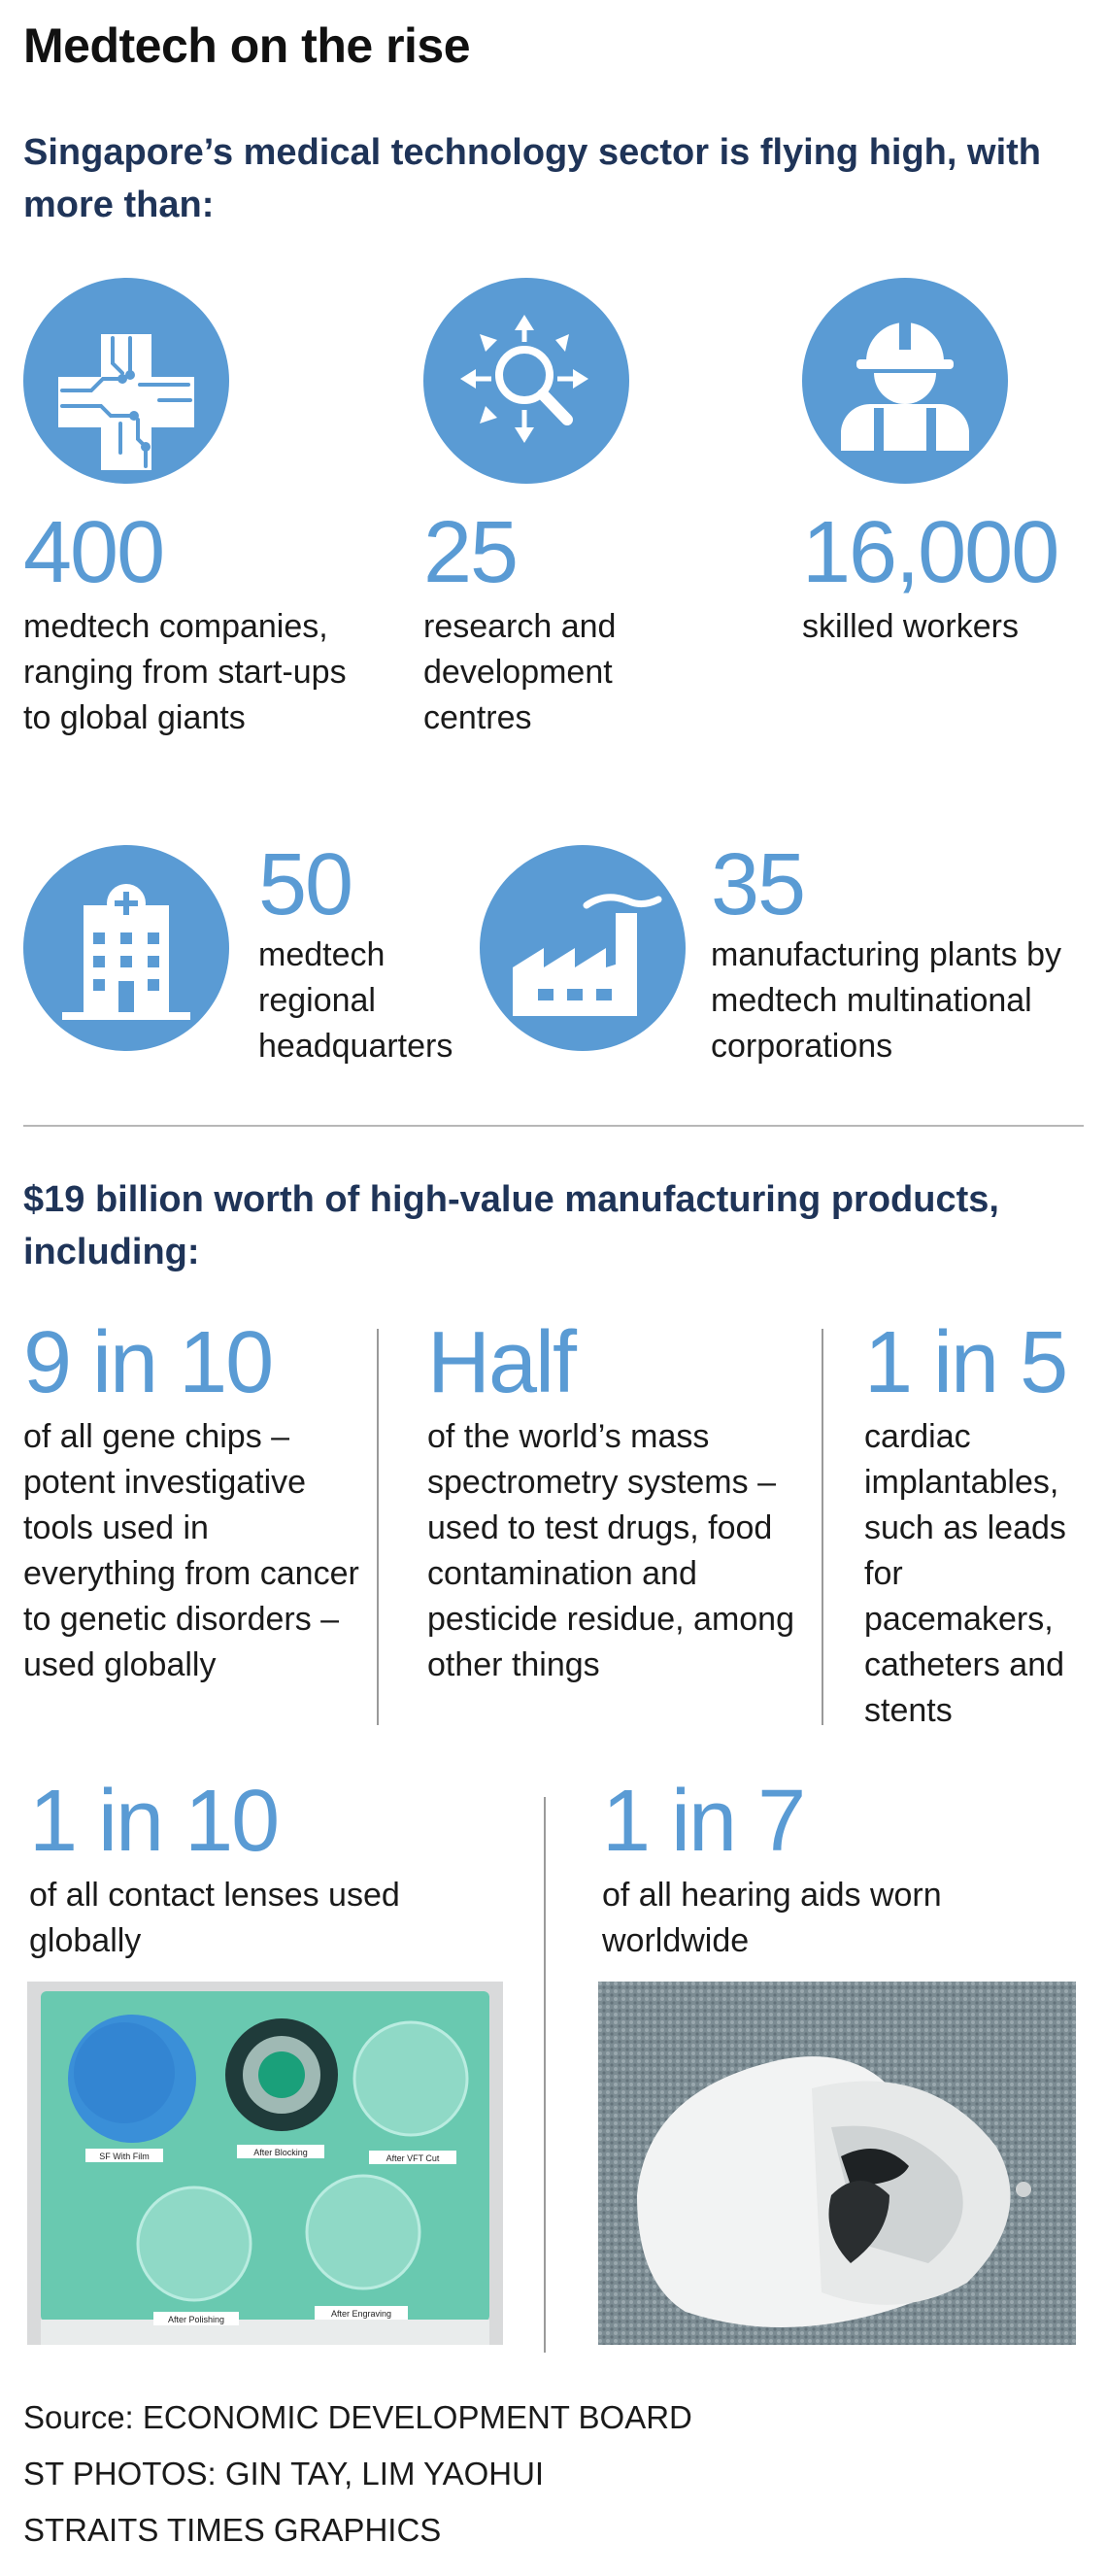 The height and width of the screenshot is (2576, 1107). What do you see at coordinates (526, 381) in the screenshot?
I see `research-magnifier-icon` at bounding box center [526, 381].